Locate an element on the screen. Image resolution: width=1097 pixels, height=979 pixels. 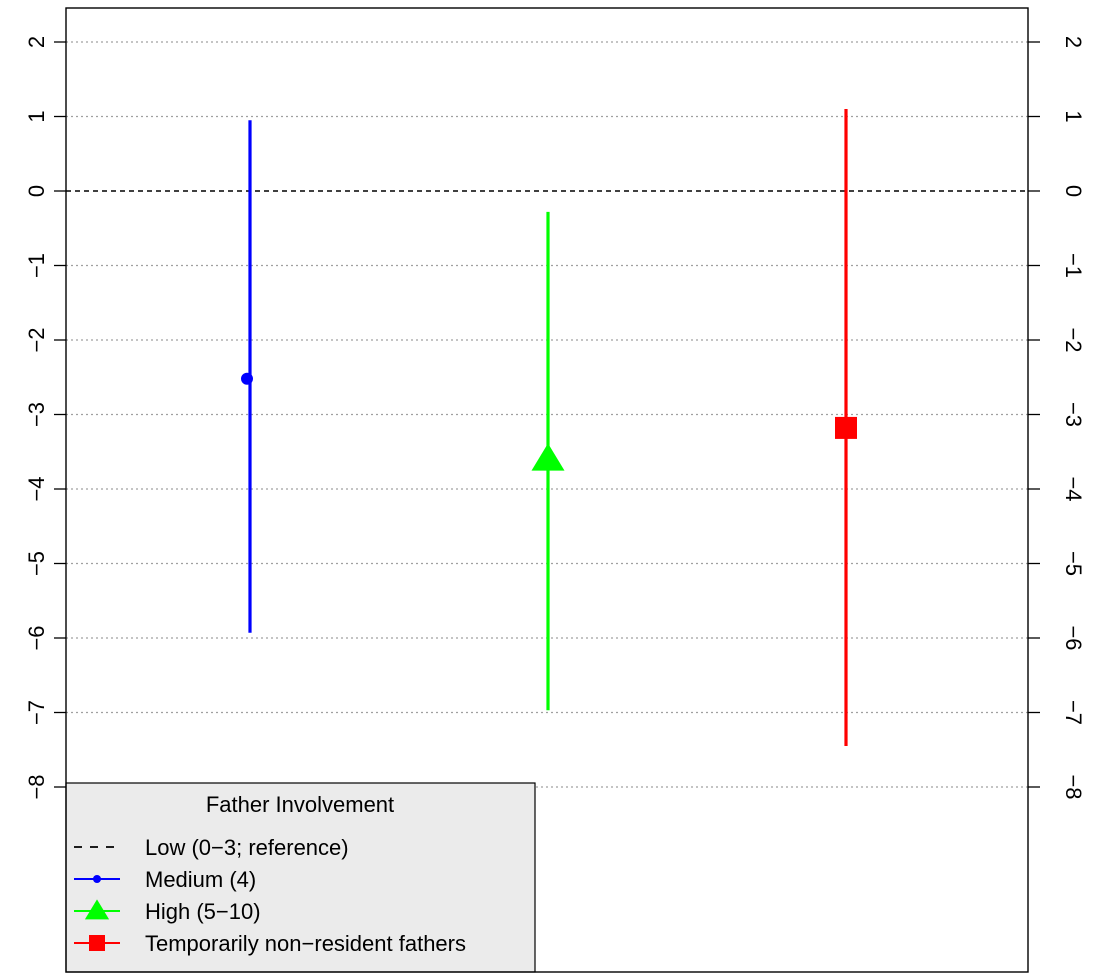
y-tick-label-left: 0 is located at coordinates (36, 191).